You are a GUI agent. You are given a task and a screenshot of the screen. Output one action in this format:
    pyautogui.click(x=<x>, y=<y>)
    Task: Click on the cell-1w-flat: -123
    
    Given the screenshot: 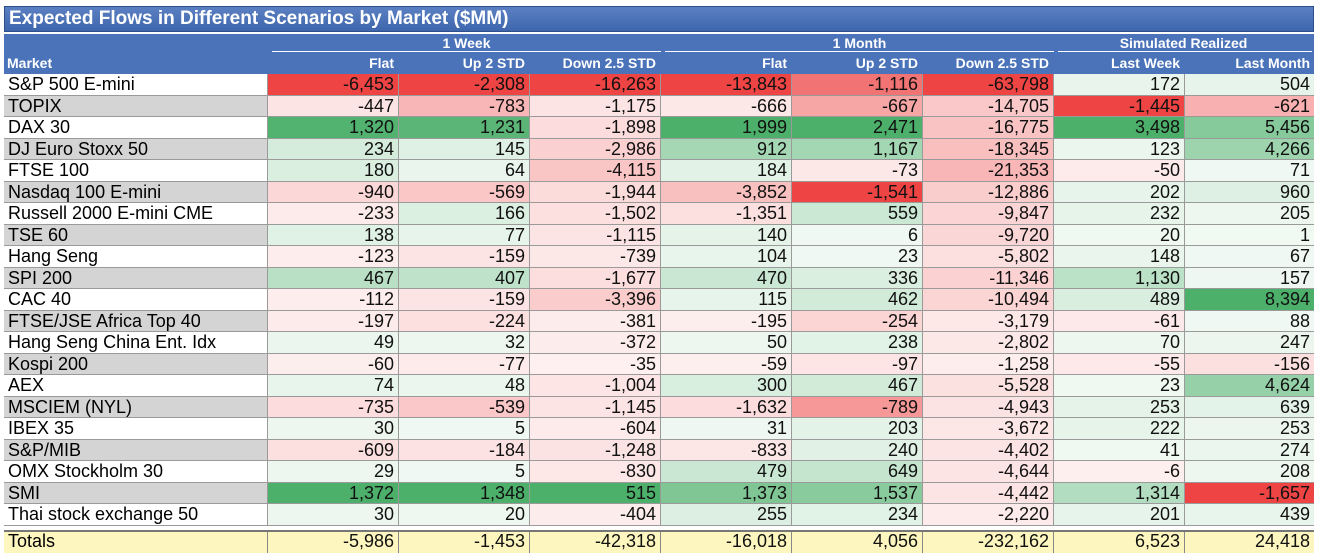 What is the action you would take?
    pyautogui.click(x=332, y=256)
    